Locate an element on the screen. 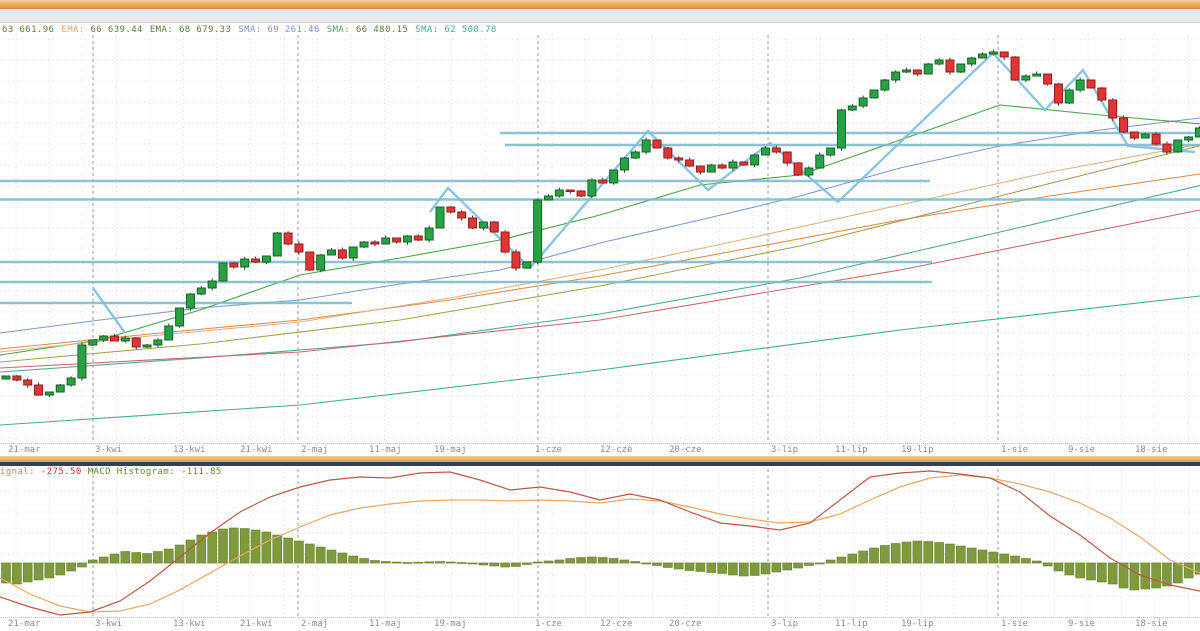  macd-histogram is located at coordinates (601, 559).